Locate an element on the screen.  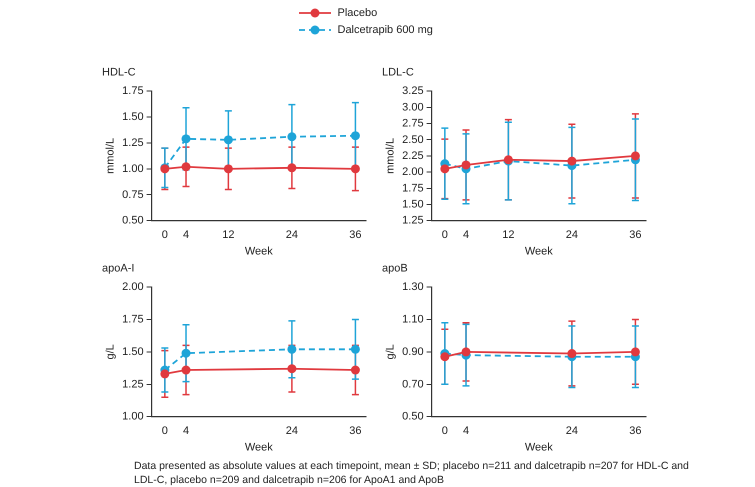
y-tick-label: 0.70 is located at coordinates (413, 384).